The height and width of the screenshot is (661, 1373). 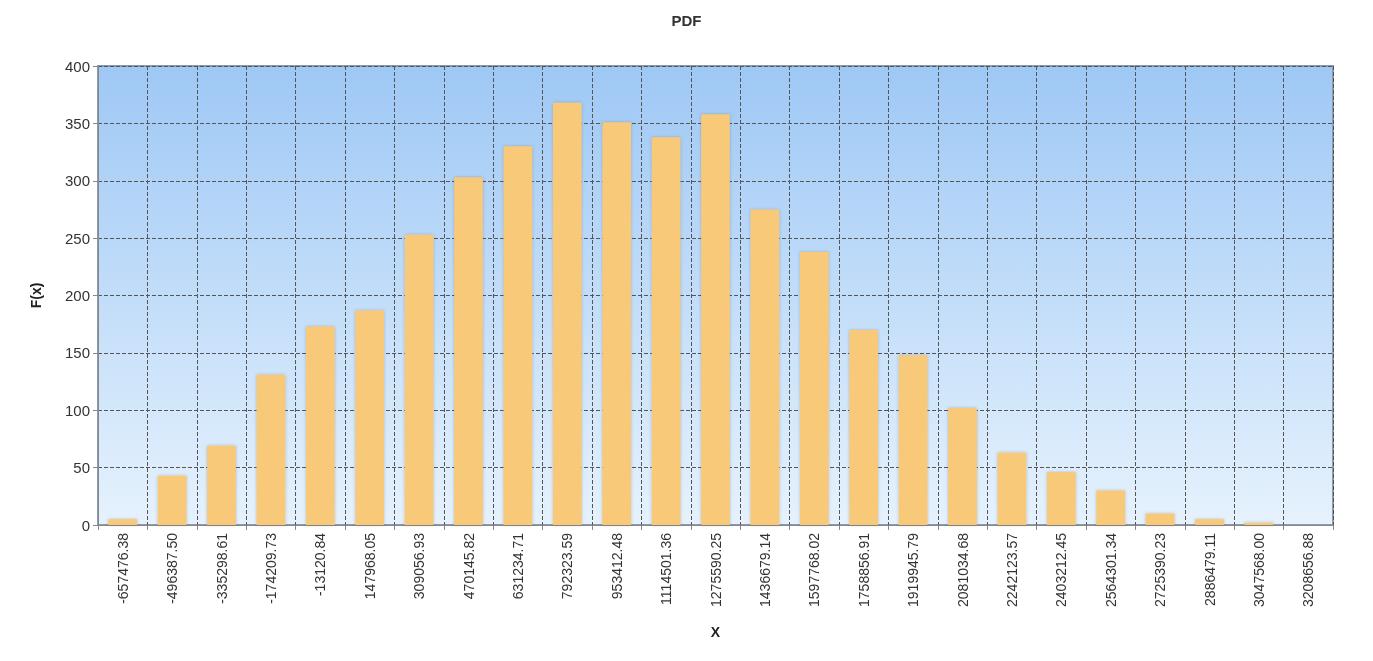 What do you see at coordinates (85, 525) in the screenshot?
I see `y-tick-label: 0` at bounding box center [85, 525].